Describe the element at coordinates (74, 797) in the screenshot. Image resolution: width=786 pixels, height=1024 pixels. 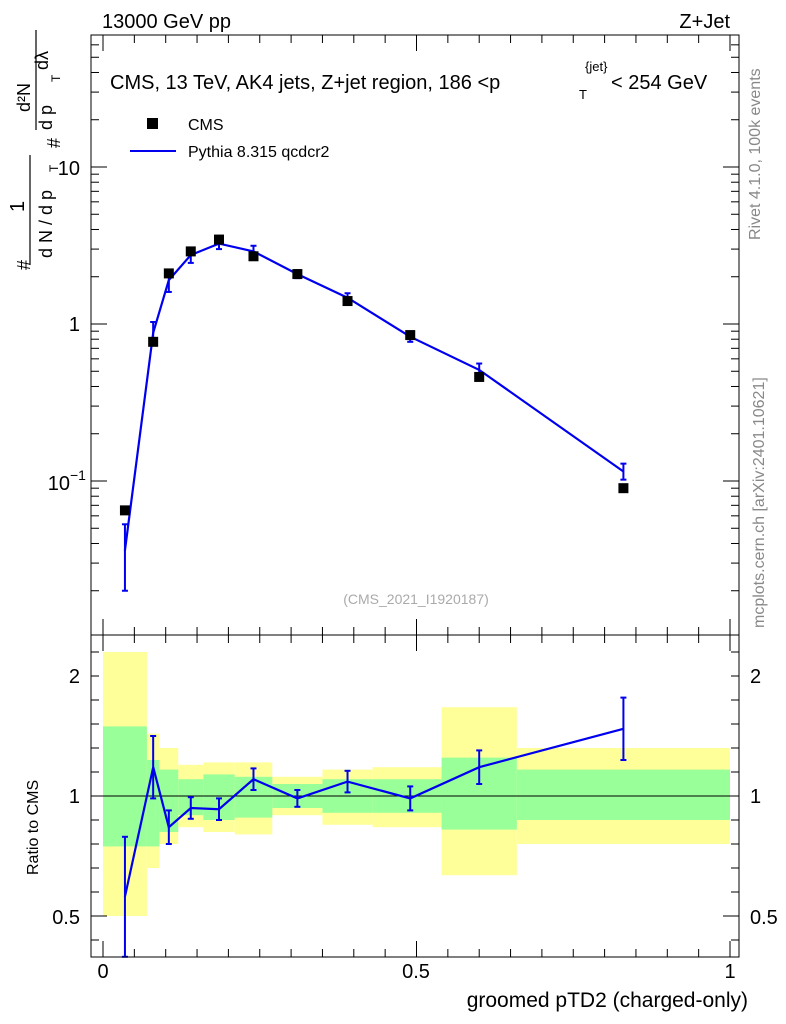
I see `ratio-ytick-label-1: 1` at that location.